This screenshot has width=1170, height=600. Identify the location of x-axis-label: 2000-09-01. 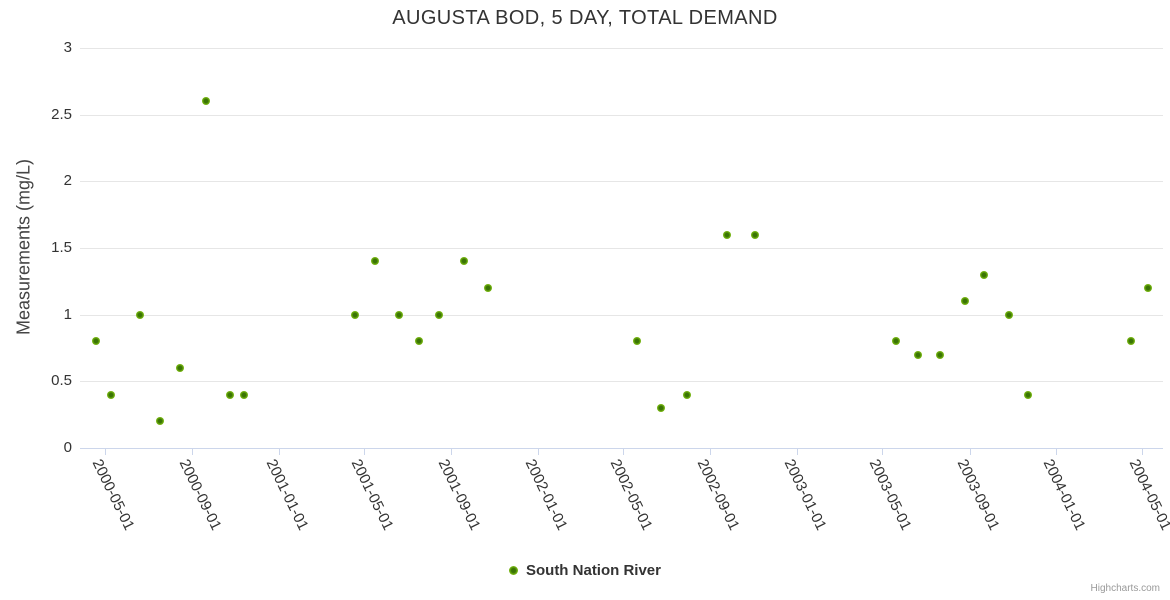
(200, 494).